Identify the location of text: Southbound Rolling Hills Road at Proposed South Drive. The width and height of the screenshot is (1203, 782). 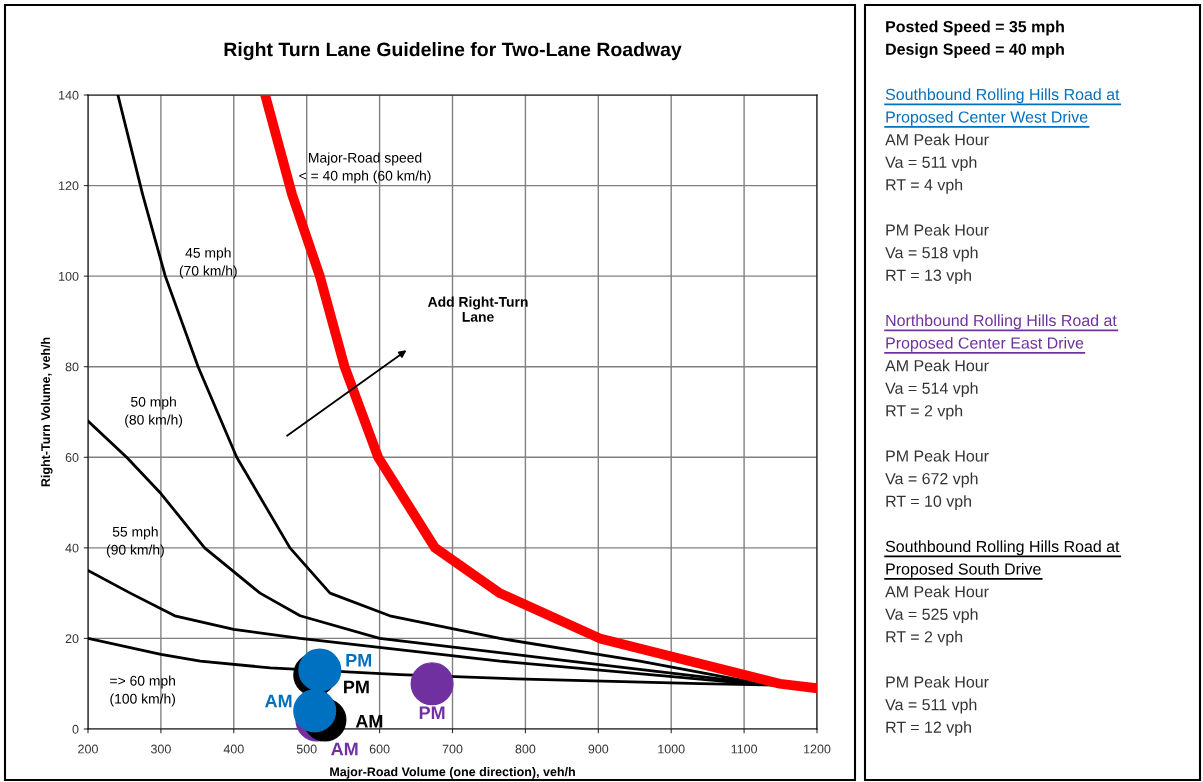
(1002, 559).